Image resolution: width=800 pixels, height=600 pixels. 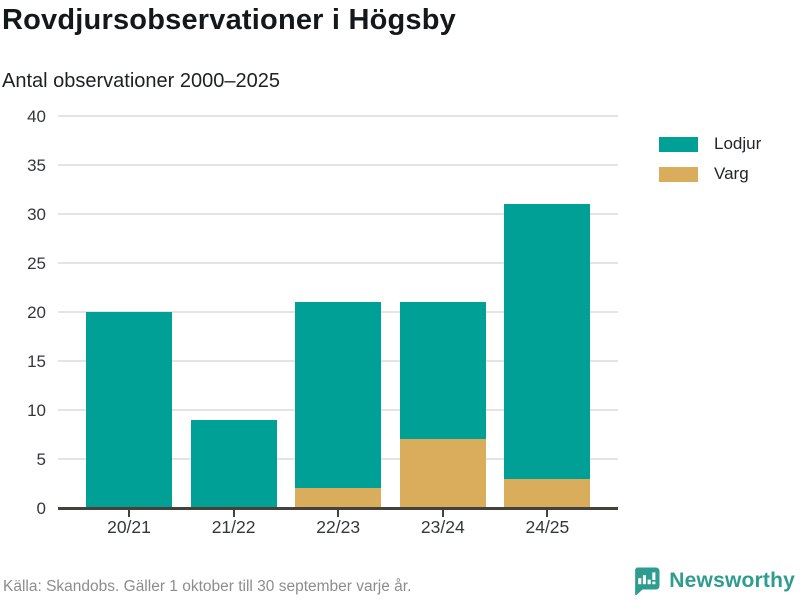 What do you see at coordinates (36, 410) in the screenshot?
I see `y-axis-tick-label: 10` at bounding box center [36, 410].